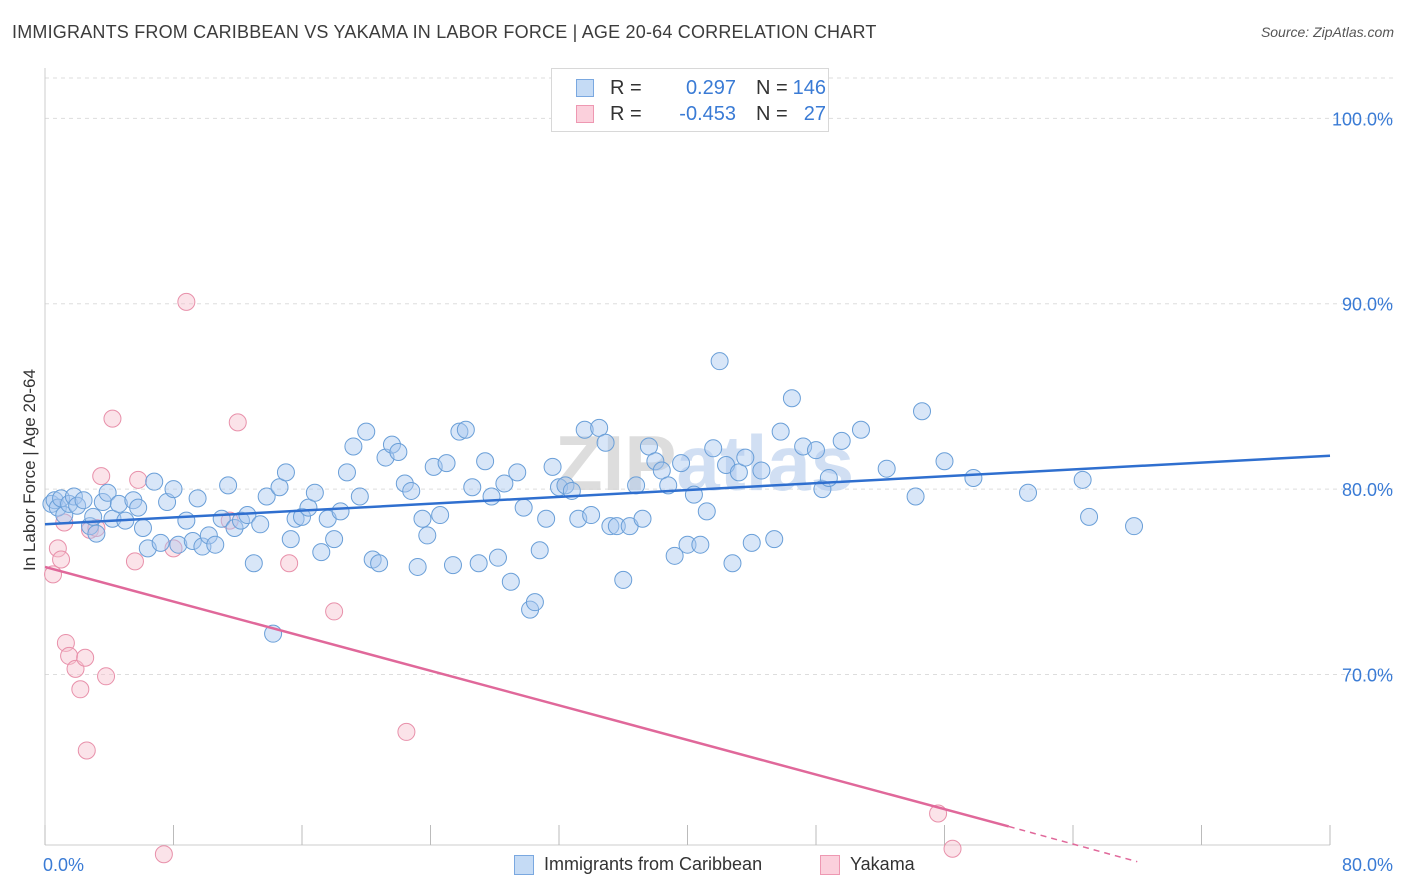 The width and height of the screenshot is (1406, 892). Describe the element at coordinates (29, 470) in the screenshot. I see `y-axis-label: In Labor Force | Age 20-64` at that location.